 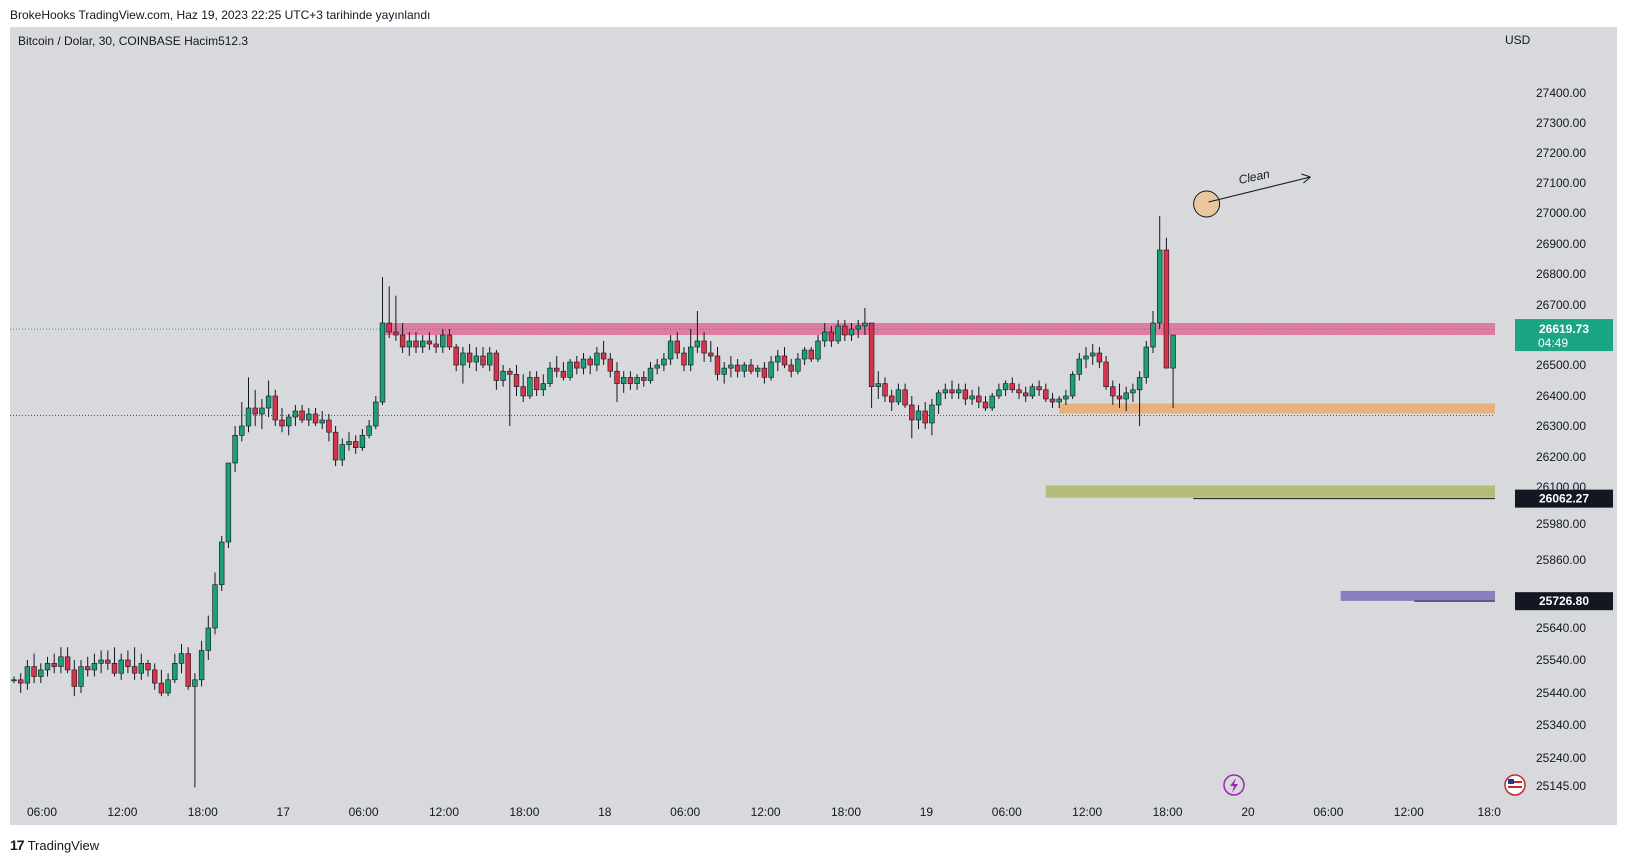 What do you see at coordinates (927, 812) in the screenshot?
I see `time-tick-label: 19` at bounding box center [927, 812].